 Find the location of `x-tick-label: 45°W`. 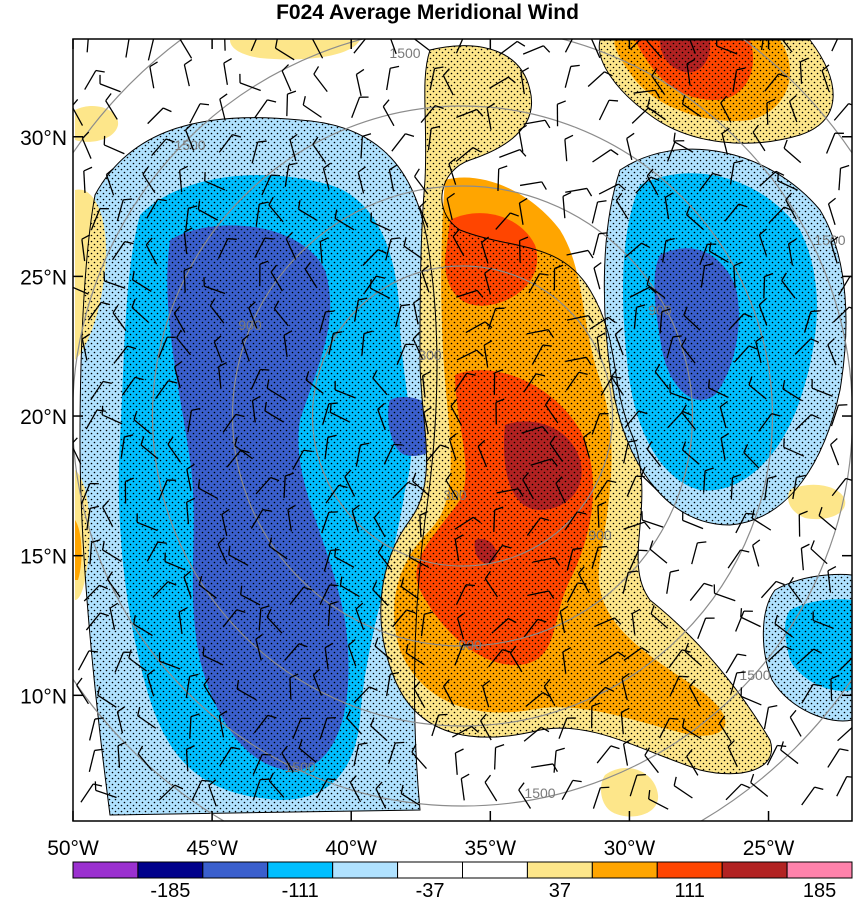

x-tick-label: 45°W is located at coordinates (212, 848).